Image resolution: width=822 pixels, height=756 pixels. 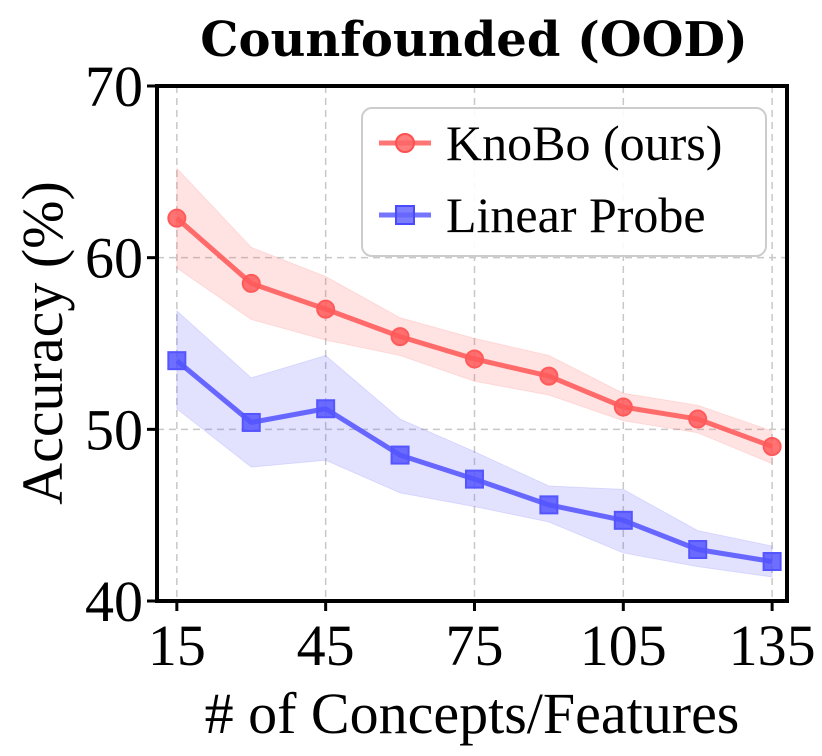 I want to click on legend-marker-knobo, so click(x=405, y=143).